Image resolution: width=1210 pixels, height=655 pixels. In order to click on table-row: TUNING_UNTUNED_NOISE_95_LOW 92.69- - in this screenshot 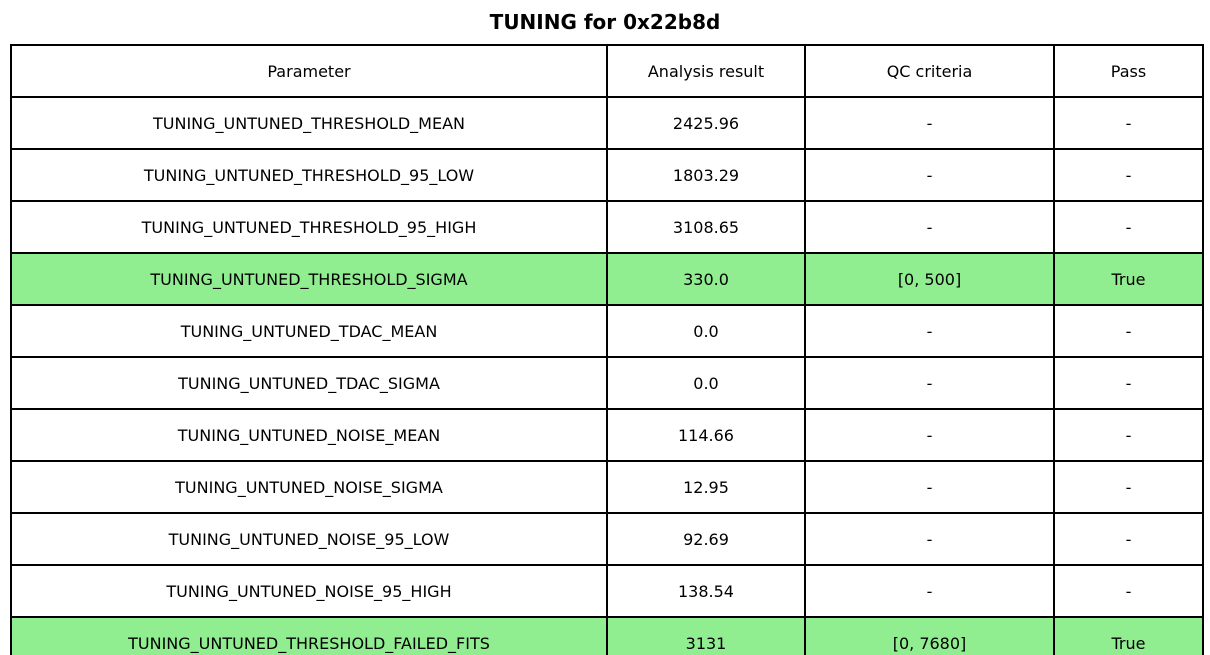, I will do `click(607, 539)`.